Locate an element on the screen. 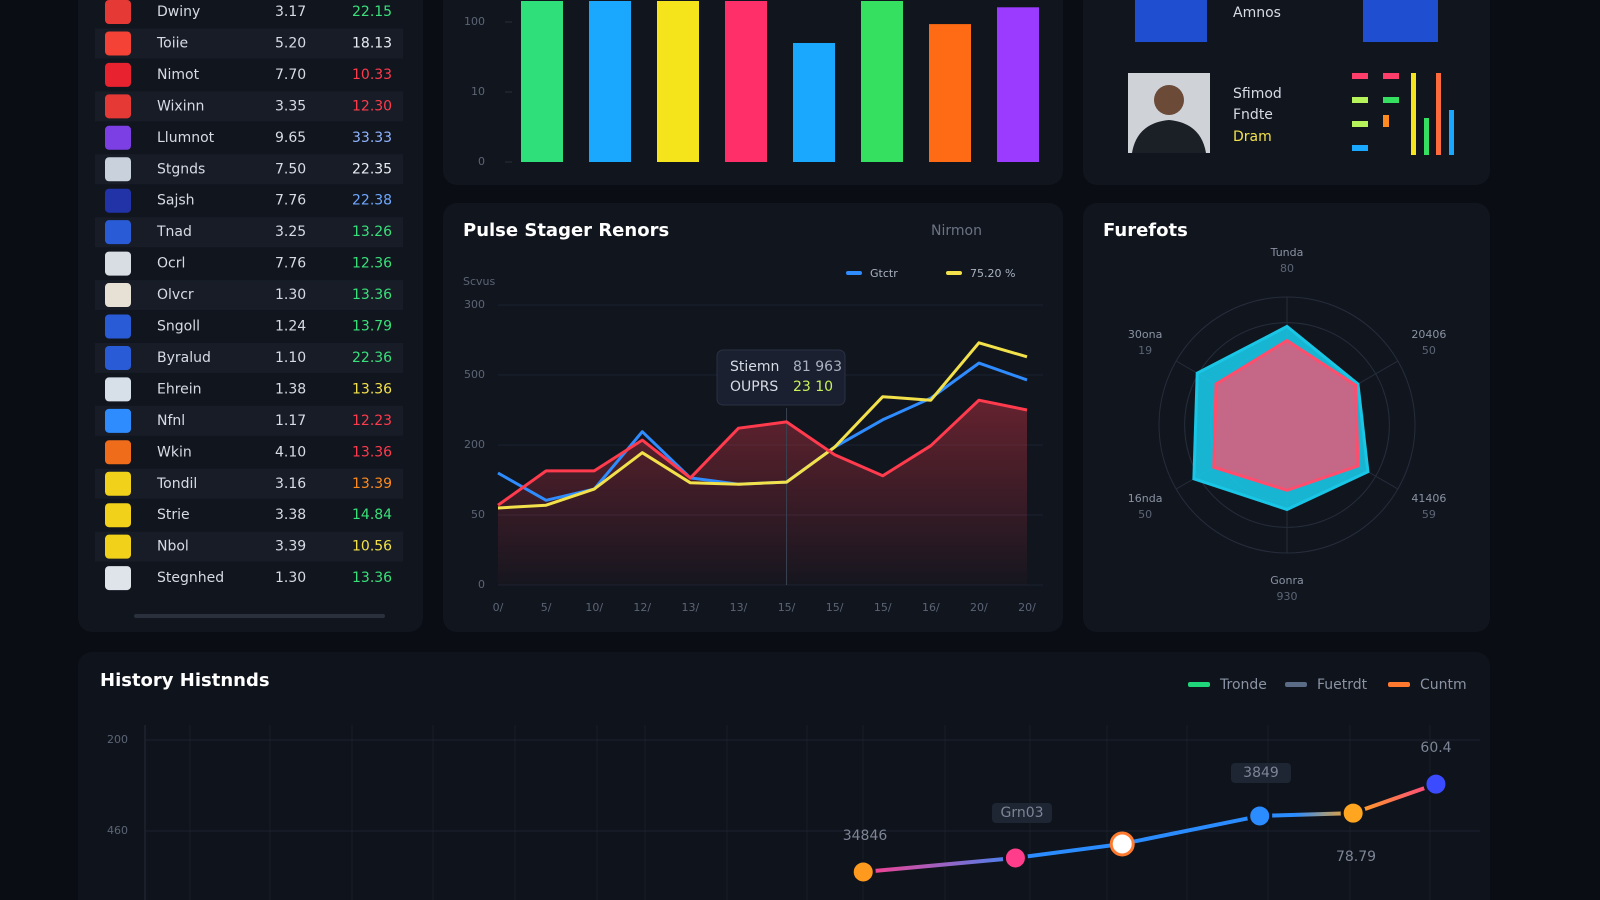 Image resolution: width=1600 pixels, height=900 pixels. team-name: Tondil is located at coordinates (176, 484).